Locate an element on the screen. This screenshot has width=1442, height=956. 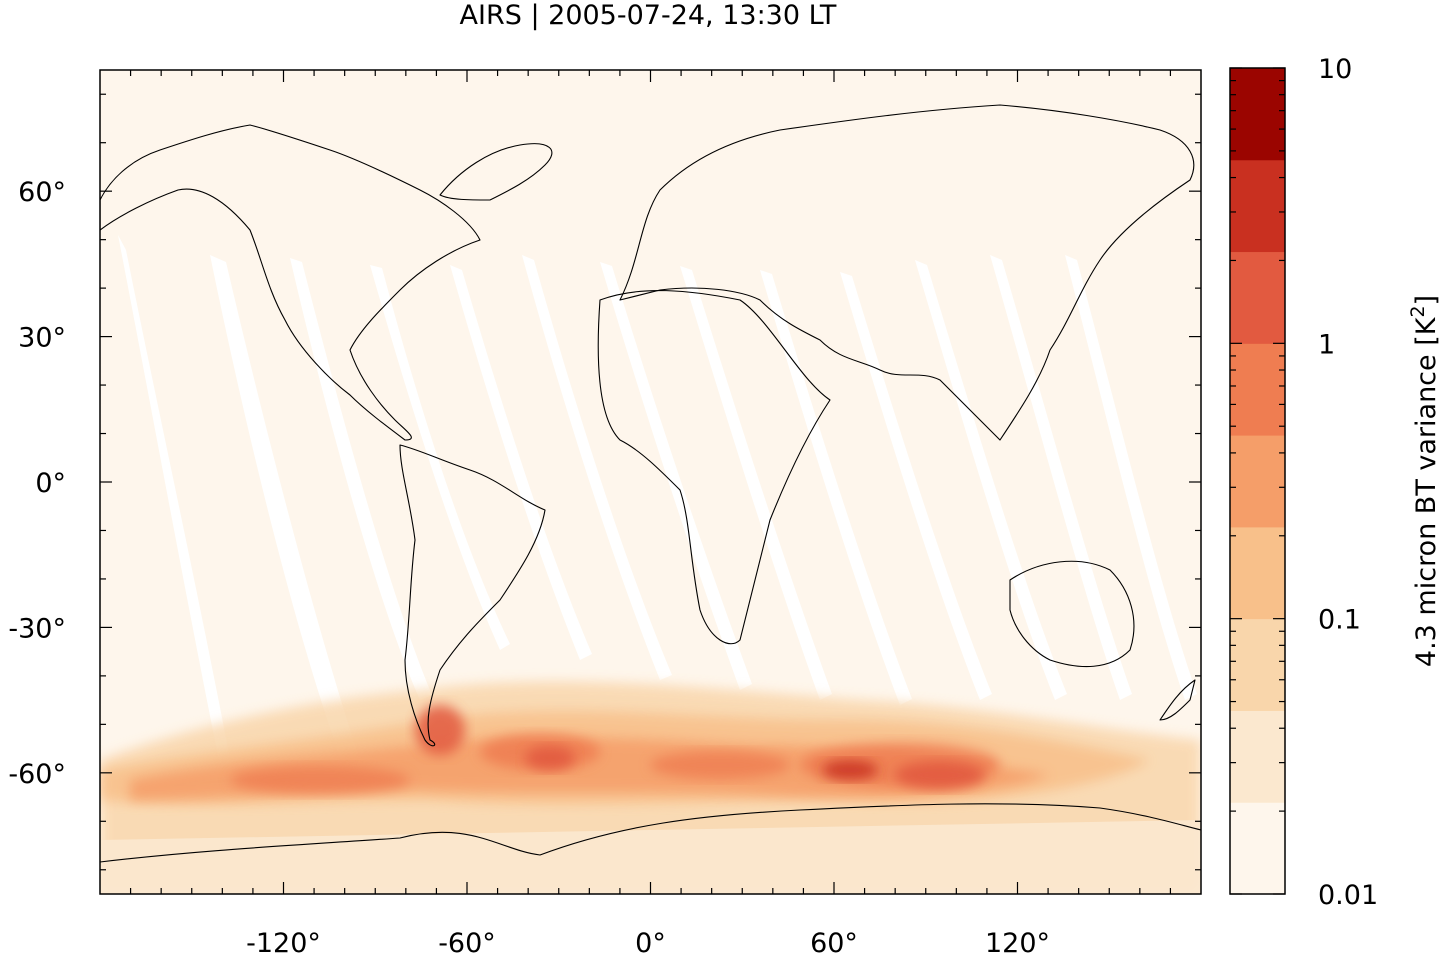
lat-tick-label: 60° is located at coordinates (42, 192).